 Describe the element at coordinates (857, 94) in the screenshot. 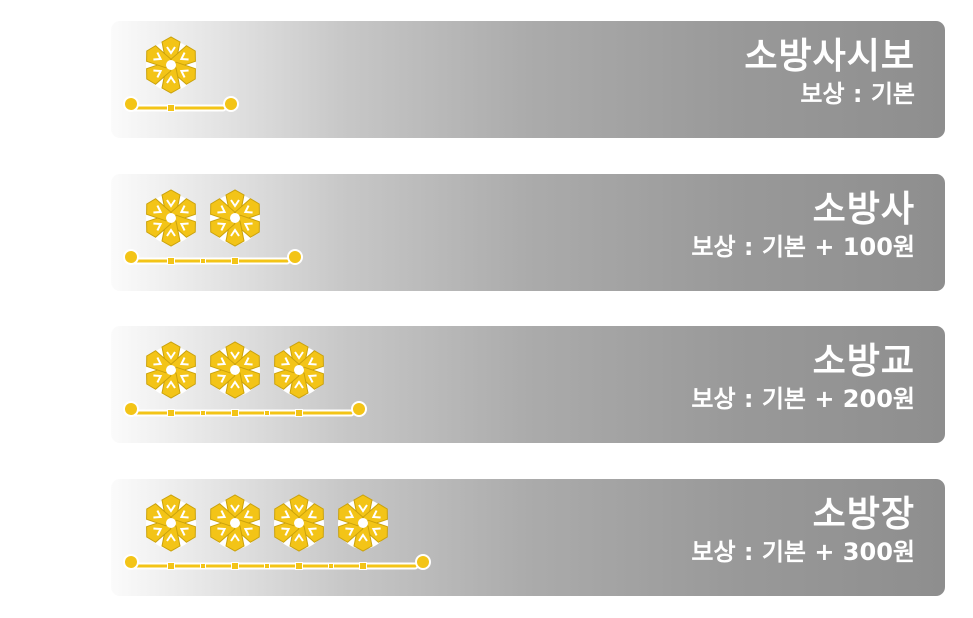

I see `rank-reward: 보상 : 기본` at that location.